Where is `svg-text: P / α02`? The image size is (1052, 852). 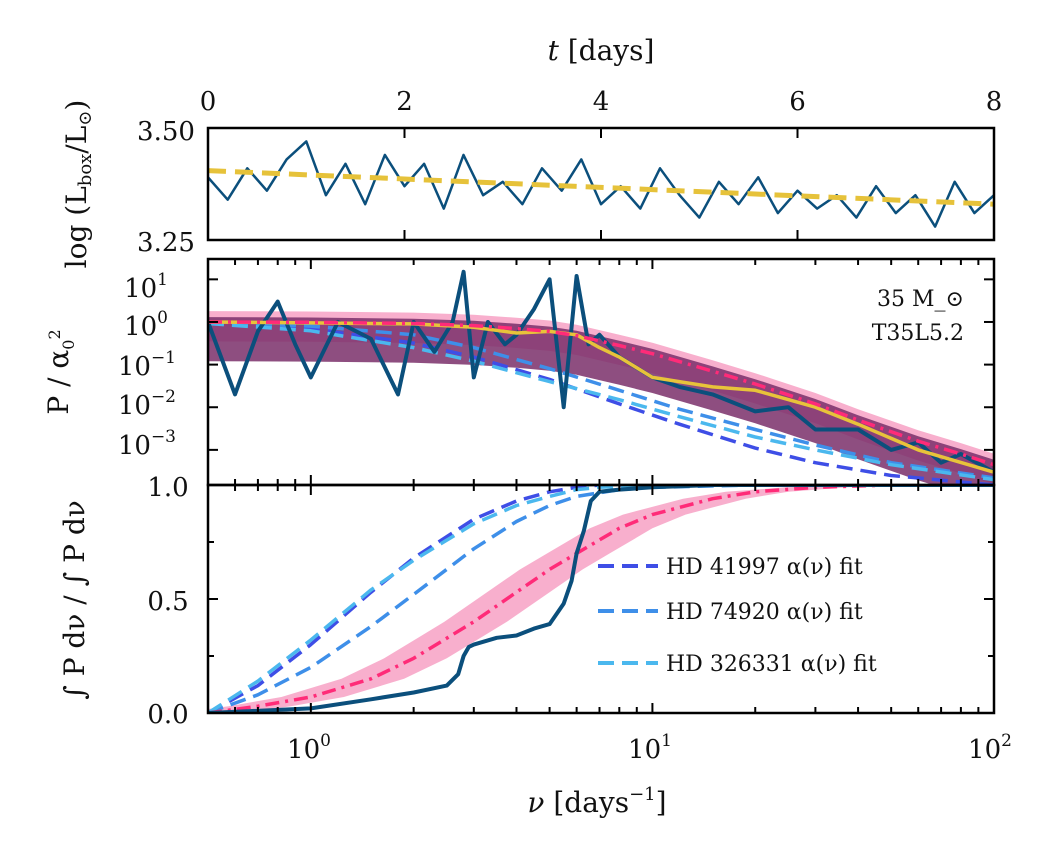 svg-text: P / α02 is located at coordinates (60, 371).